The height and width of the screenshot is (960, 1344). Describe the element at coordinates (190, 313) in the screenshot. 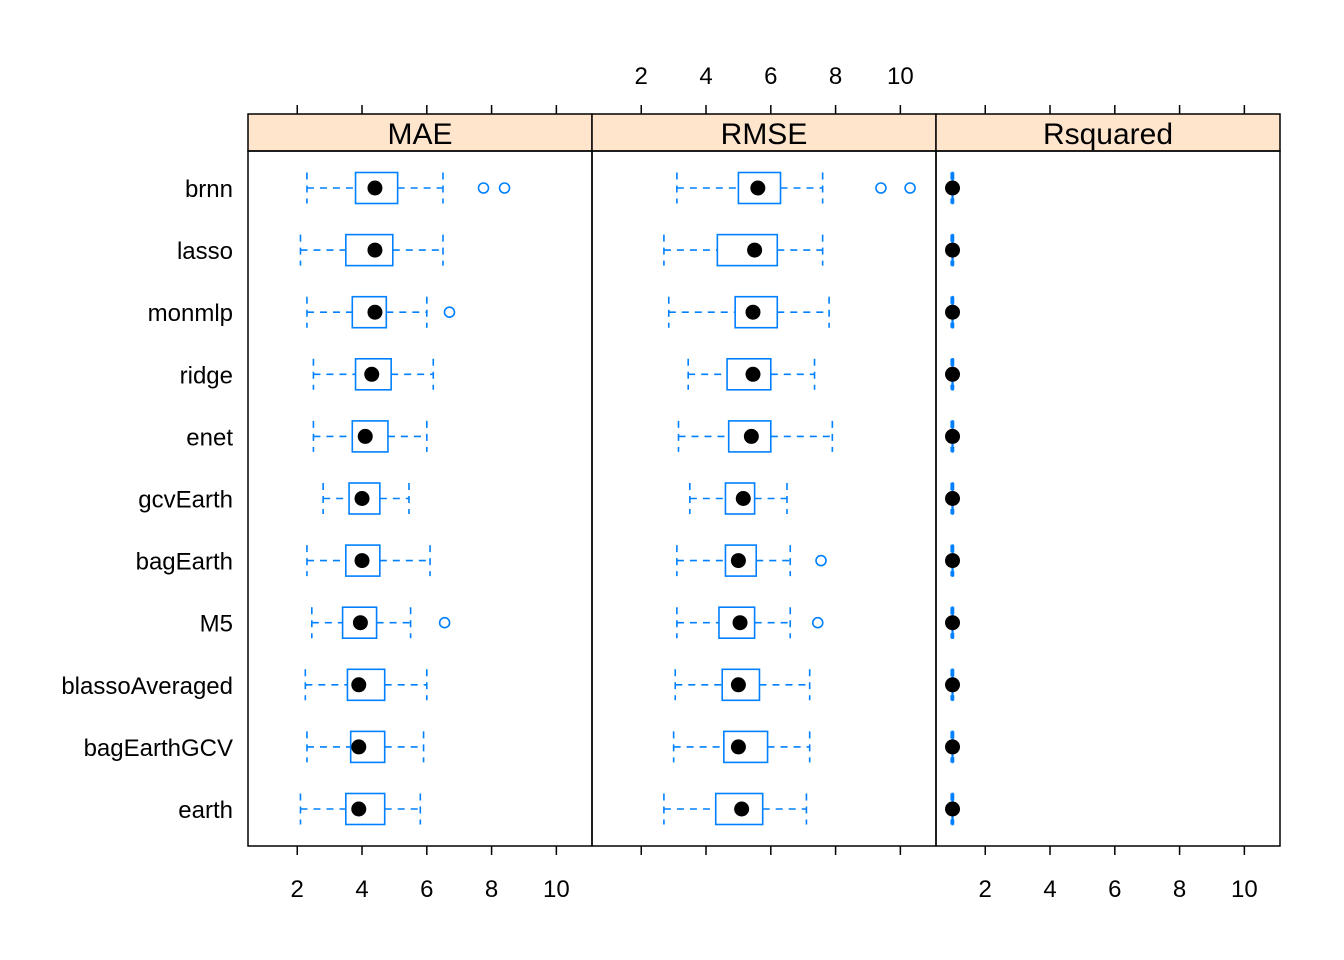

I see `category-label: monmlp` at that location.